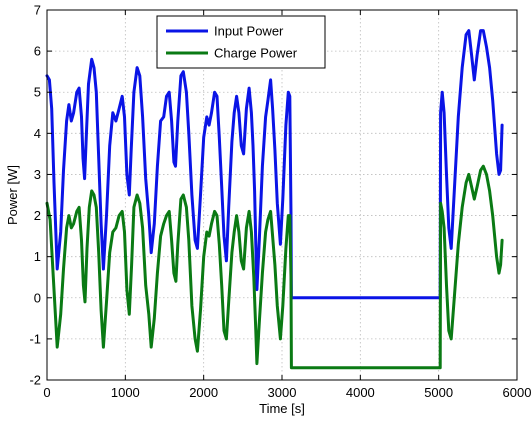  Describe the element at coordinates (249, 31) in the screenshot. I see `legend-label-input-power: Input Power` at that location.